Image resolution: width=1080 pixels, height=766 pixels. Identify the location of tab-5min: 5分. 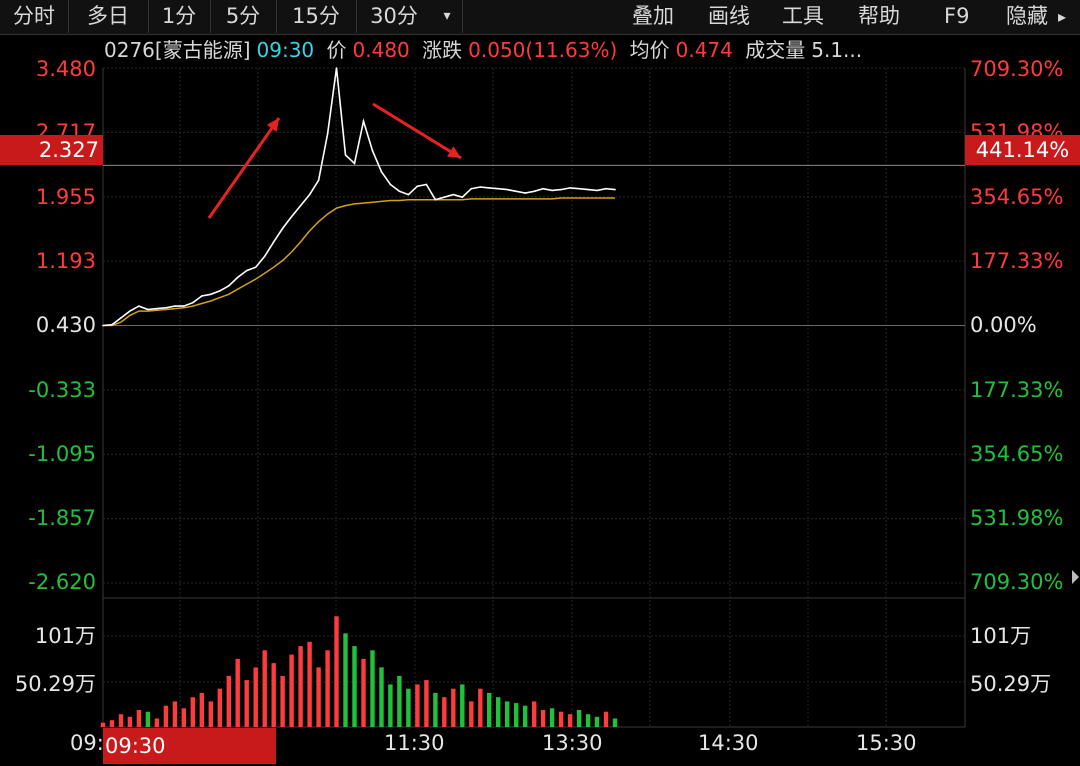
(243, 16).